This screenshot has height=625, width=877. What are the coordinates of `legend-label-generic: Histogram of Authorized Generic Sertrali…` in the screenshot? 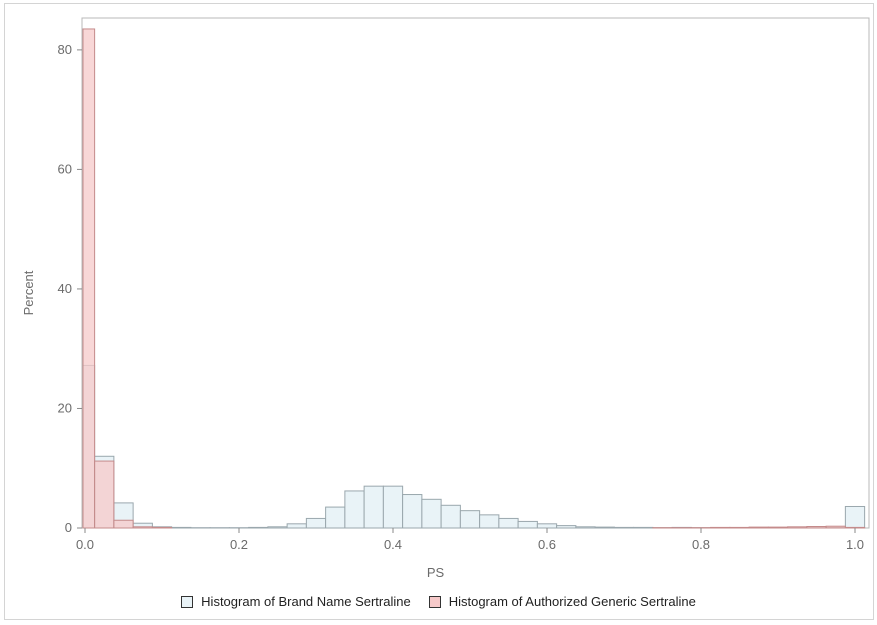 It's located at (572, 601).